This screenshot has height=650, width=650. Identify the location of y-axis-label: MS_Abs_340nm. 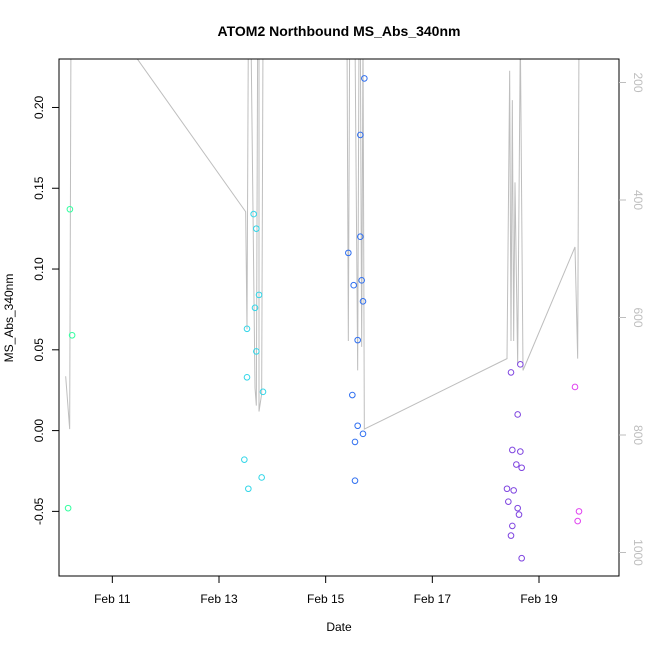
(9, 318).